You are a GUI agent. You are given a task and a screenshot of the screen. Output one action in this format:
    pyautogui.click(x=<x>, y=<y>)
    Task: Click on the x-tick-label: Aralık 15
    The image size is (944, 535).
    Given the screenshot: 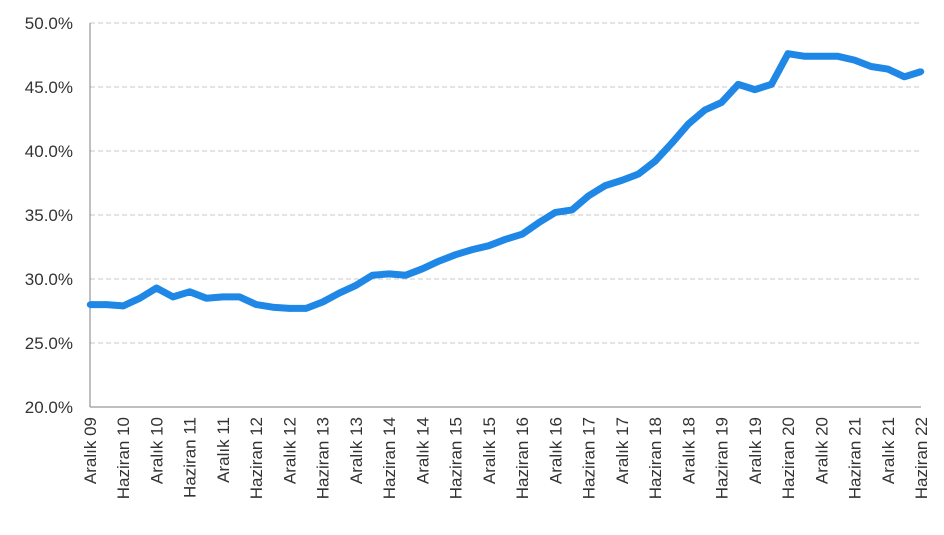 What is the action you would take?
    pyautogui.click(x=489, y=450)
    